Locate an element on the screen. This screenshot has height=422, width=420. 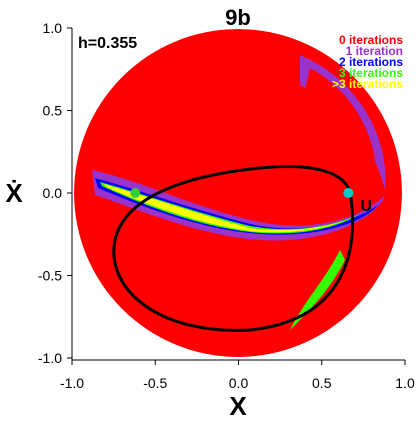
basin-upper-arc-inner is located at coordinates (341, 124).